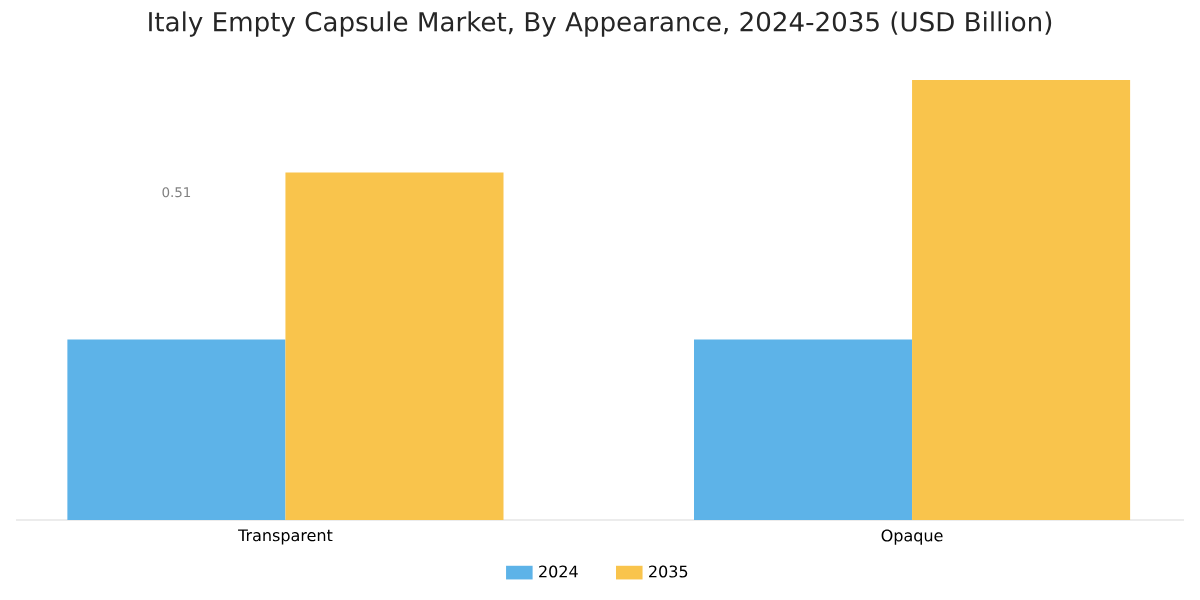 This screenshot has width=1200, height=600. What do you see at coordinates (600, 24) in the screenshot?
I see `chart-title: Italy Empty Capsule Market, By Appearance, 2024-2035 (USD Billion)` at bounding box center [600, 24].